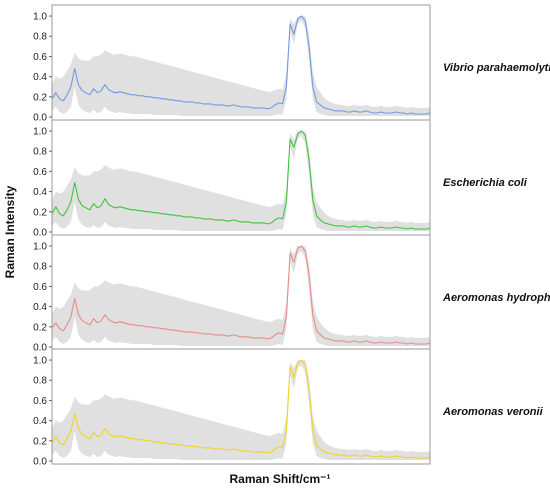  Describe the element at coordinates (496, 68) in the screenshot. I see `species-label: Vibrio parahaemolyticus` at that location.